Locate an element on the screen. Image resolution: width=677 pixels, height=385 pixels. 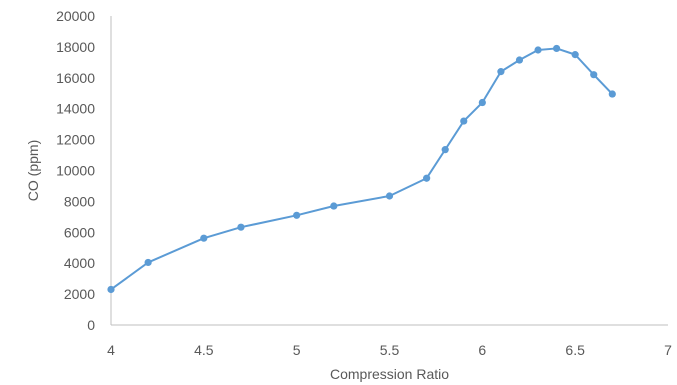
y-tick-label: 12000 is located at coordinates (75, 140).